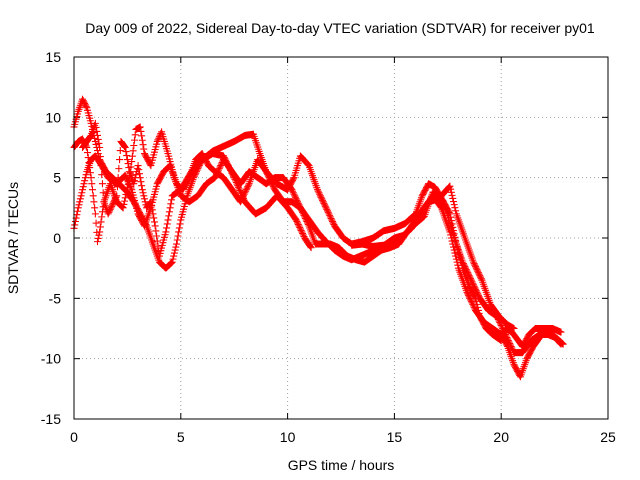  I want to click on y-axis-label: SDTVAR / TECUs, so click(13, 238).